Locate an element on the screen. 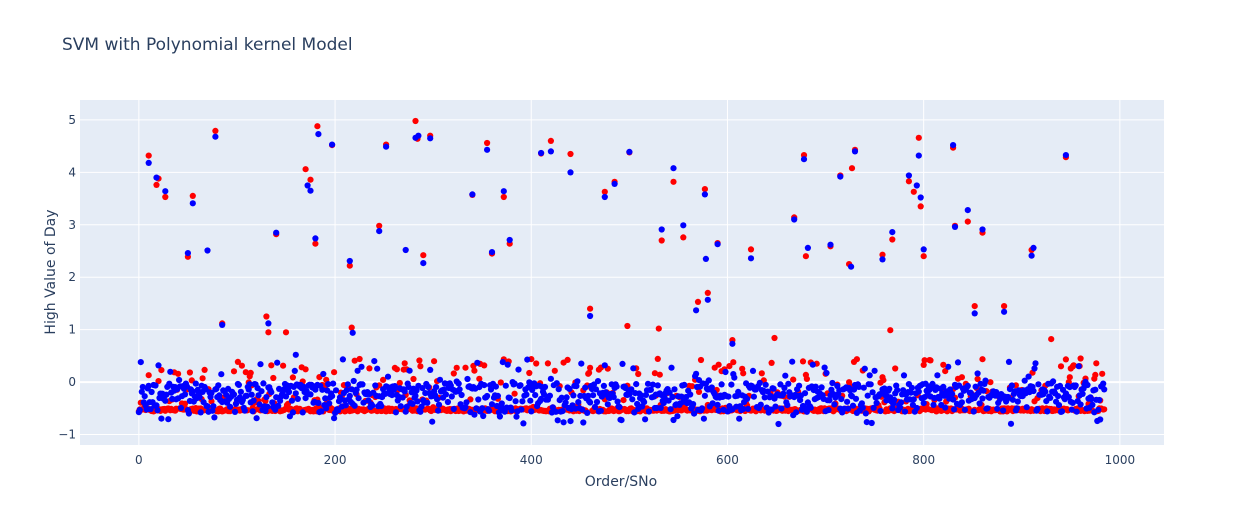 The image size is (1244, 525). x-tick-label: 1000 is located at coordinates (1120, 460).